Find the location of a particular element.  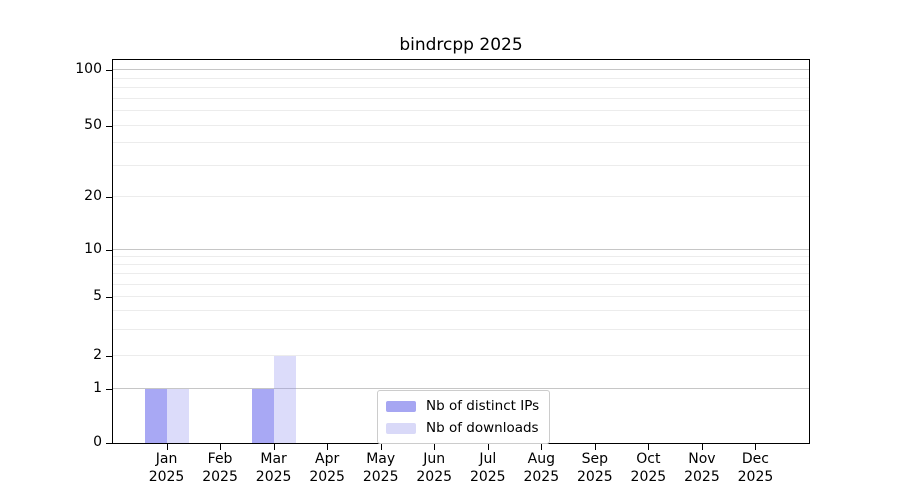

bar-nb-of-distinct-ips-mar is located at coordinates (262, 416).